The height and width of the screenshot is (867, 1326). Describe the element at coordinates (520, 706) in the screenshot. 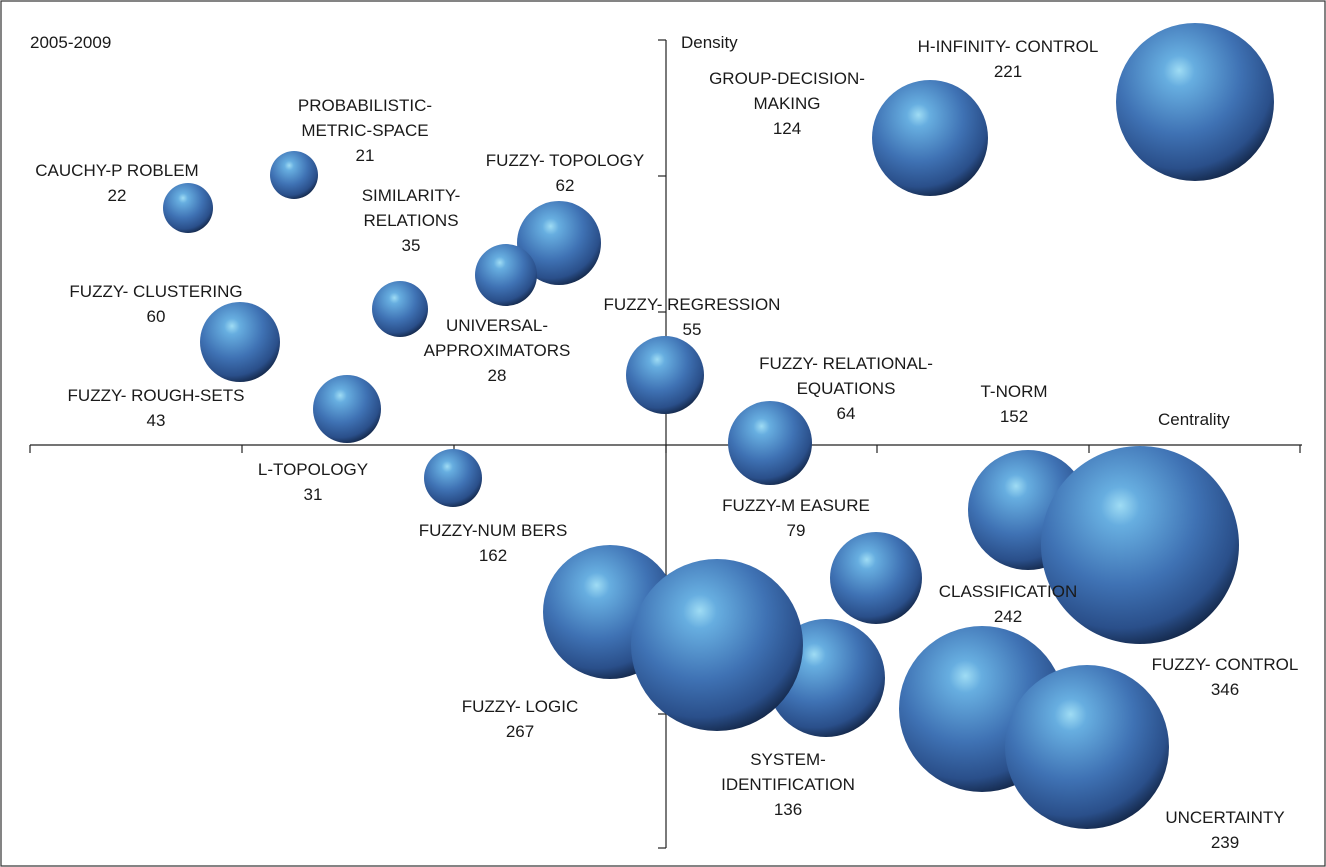

I see `bubble-label-line: FUZZY- LOGIC` at that location.